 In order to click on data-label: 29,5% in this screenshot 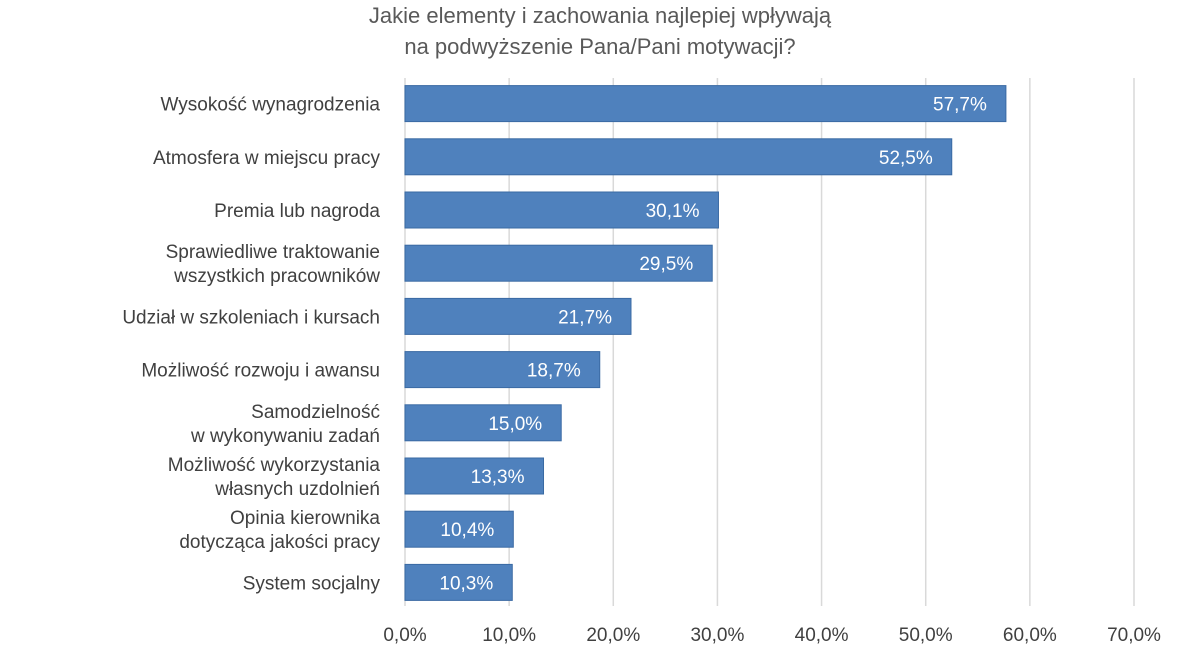, I will do `click(666, 264)`.